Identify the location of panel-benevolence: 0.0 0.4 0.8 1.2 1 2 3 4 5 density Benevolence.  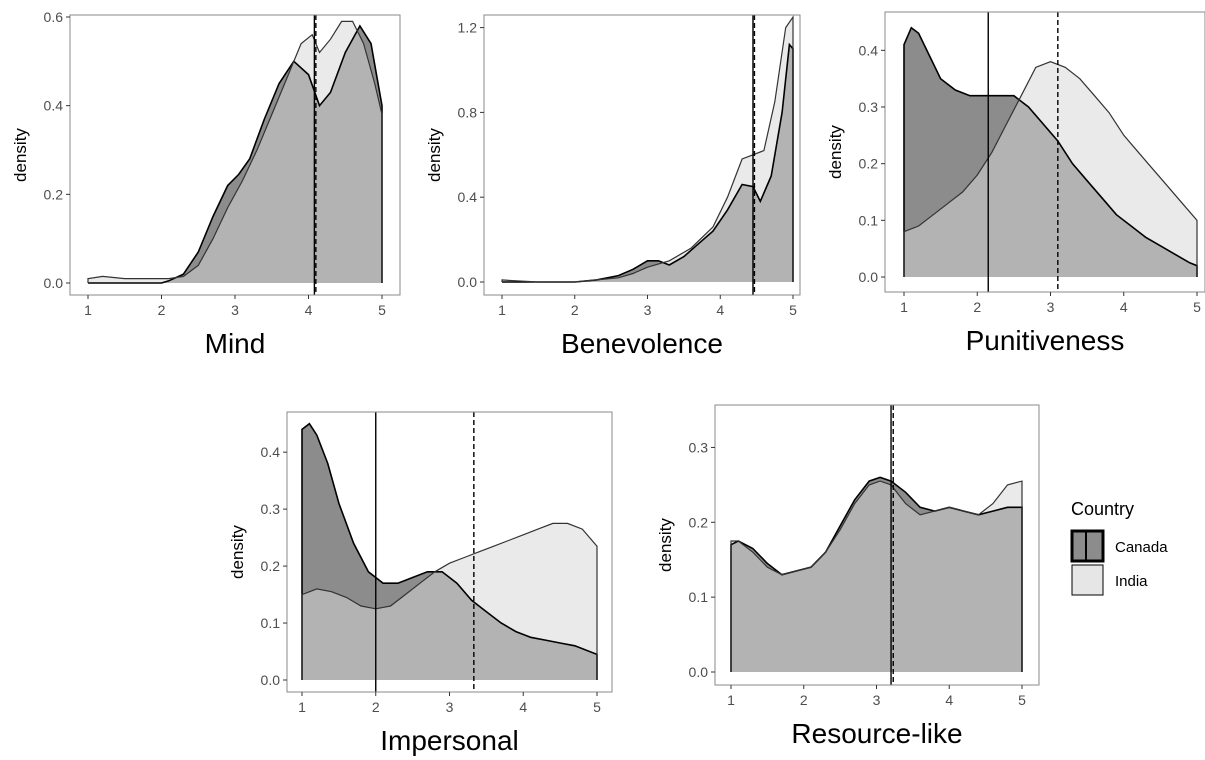
(613, 186).